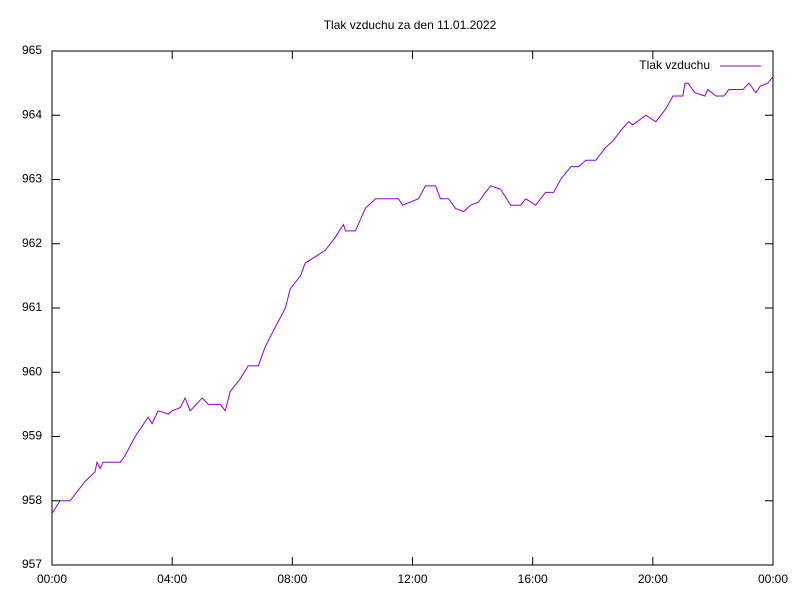 The height and width of the screenshot is (600, 800). Describe the element at coordinates (32, 179) in the screenshot. I see `y-tick-label: 963` at that location.